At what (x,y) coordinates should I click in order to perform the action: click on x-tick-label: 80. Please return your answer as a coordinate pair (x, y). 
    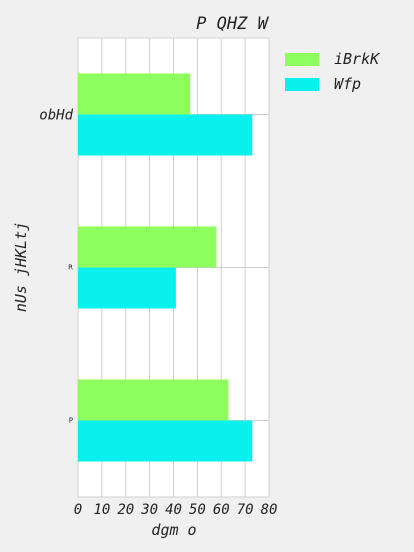
    Looking at the image, I should click on (269, 510).